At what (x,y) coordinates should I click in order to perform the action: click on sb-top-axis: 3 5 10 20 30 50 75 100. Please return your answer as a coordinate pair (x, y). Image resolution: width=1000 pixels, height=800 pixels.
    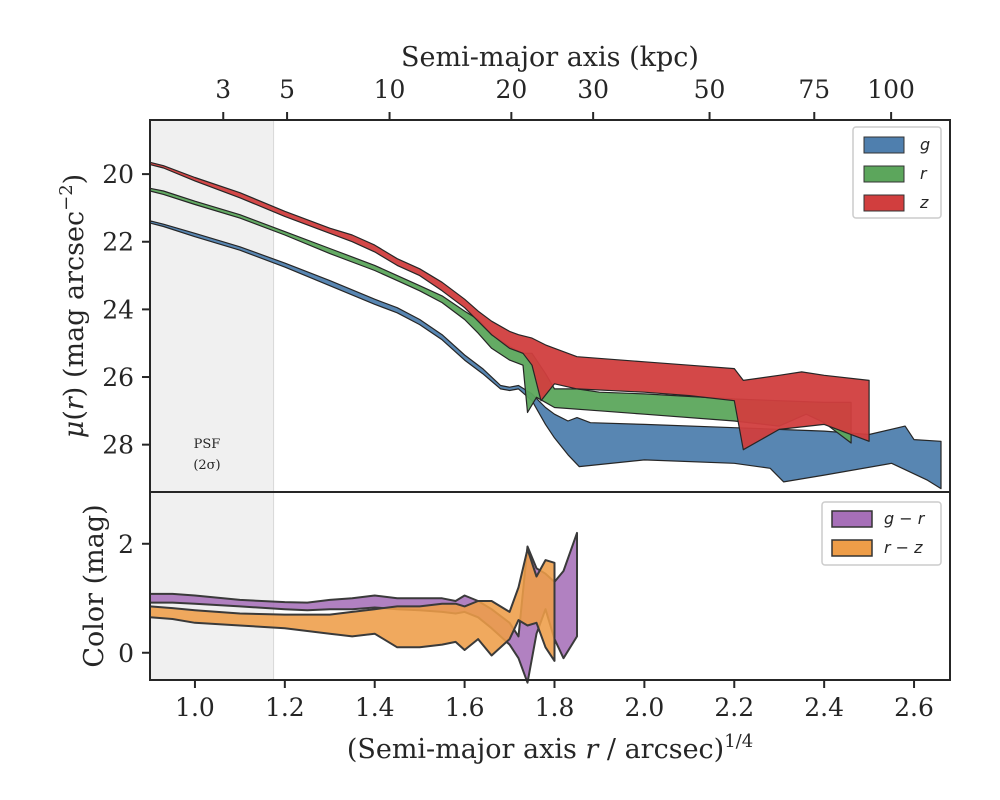
    Looking at the image, I should click on (565, 97).